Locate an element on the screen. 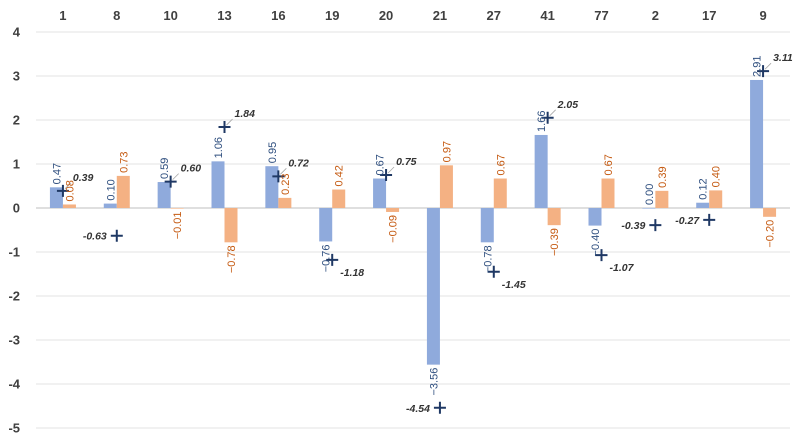 The height and width of the screenshot is (440, 800). y-tick-label: -3 is located at coordinates (14, 340).